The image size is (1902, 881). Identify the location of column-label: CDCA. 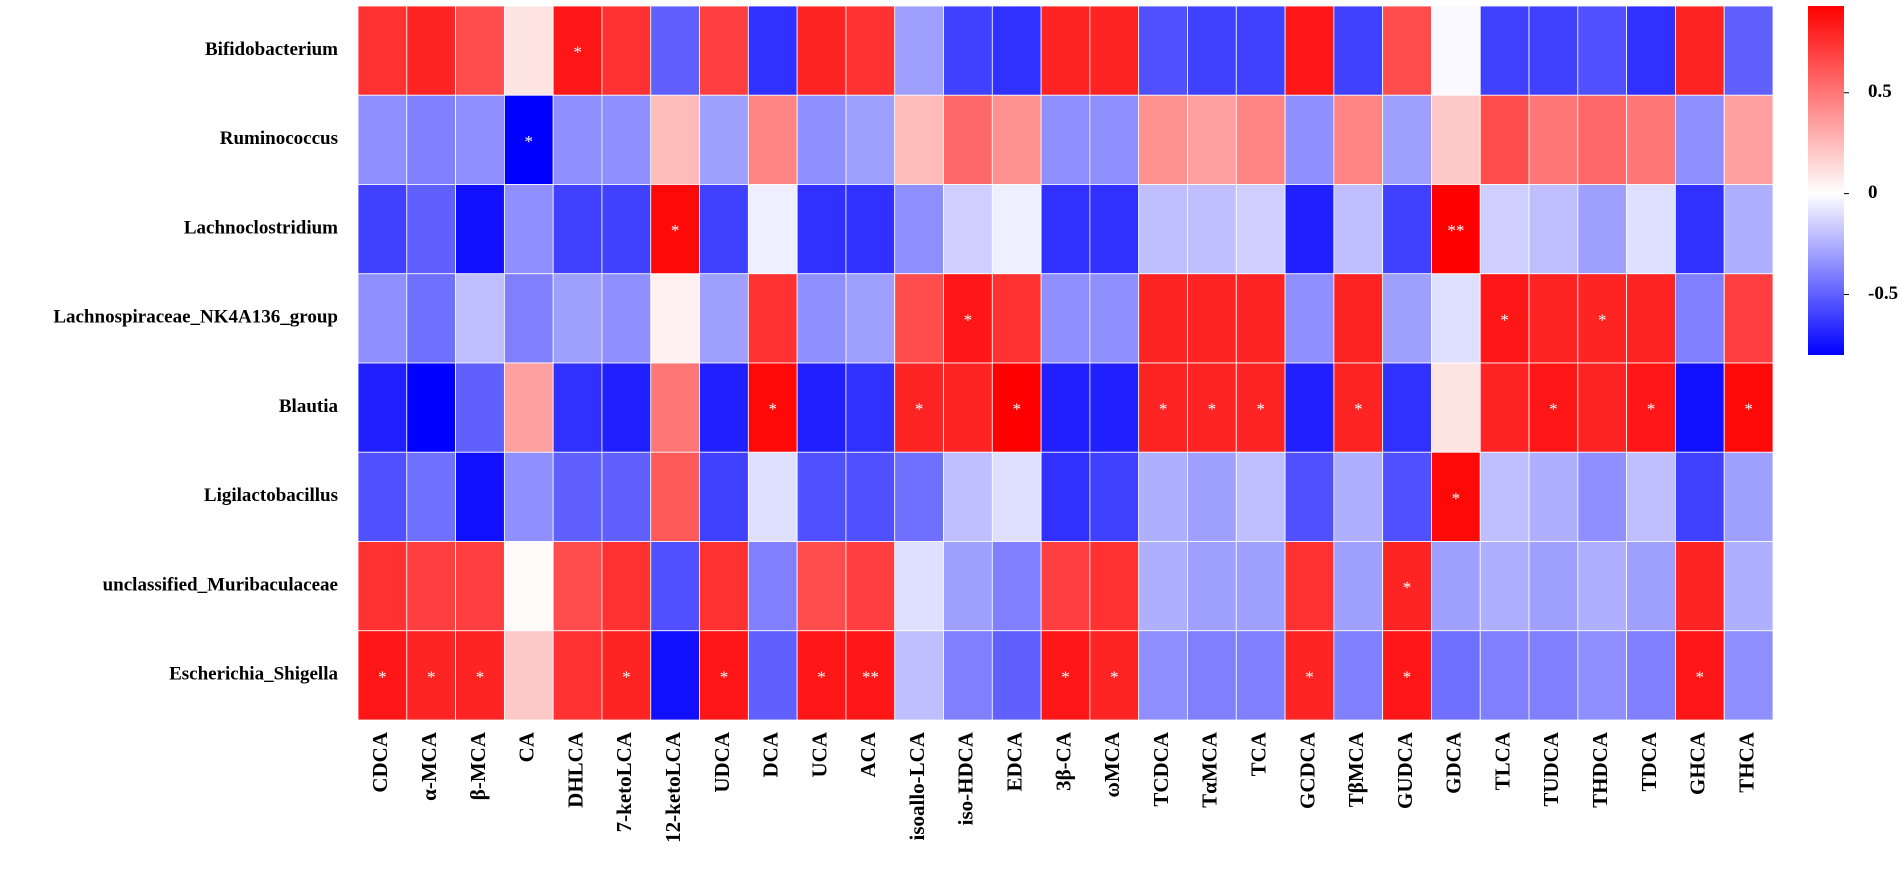
(380, 761).